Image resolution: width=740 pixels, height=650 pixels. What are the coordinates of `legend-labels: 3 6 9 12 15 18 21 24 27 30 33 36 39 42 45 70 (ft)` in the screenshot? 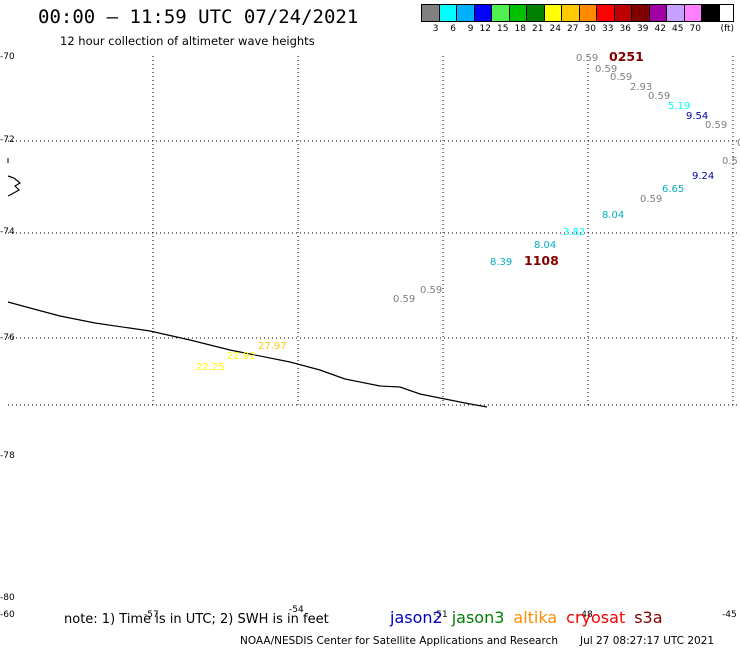 It's located at (577, 29).